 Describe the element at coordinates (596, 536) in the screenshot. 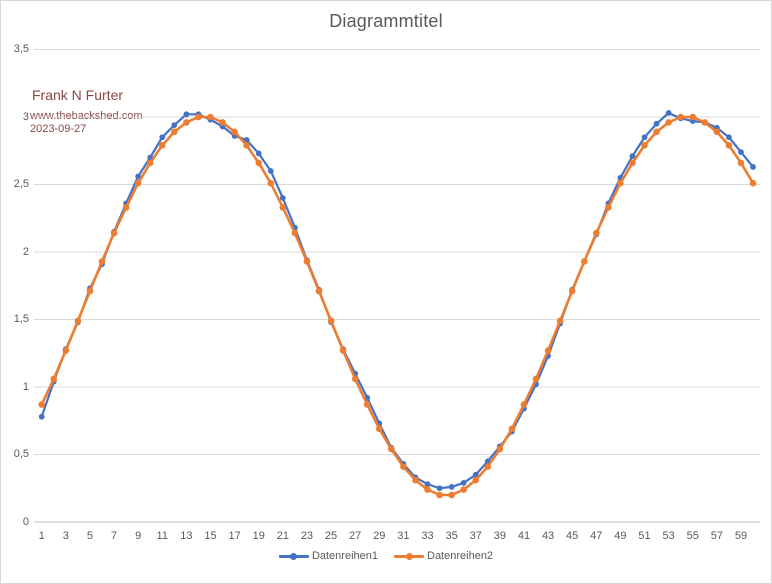

I see `x-tick-label: 47` at that location.